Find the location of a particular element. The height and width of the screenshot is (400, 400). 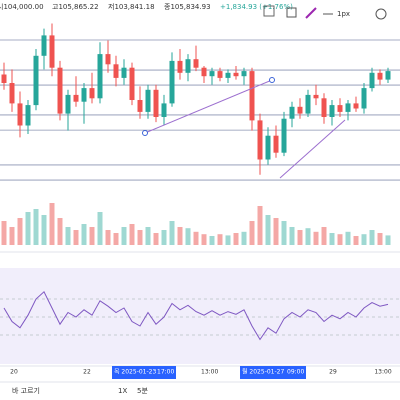

crosshair-time: 09:00 is located at coordinates (295, 372).